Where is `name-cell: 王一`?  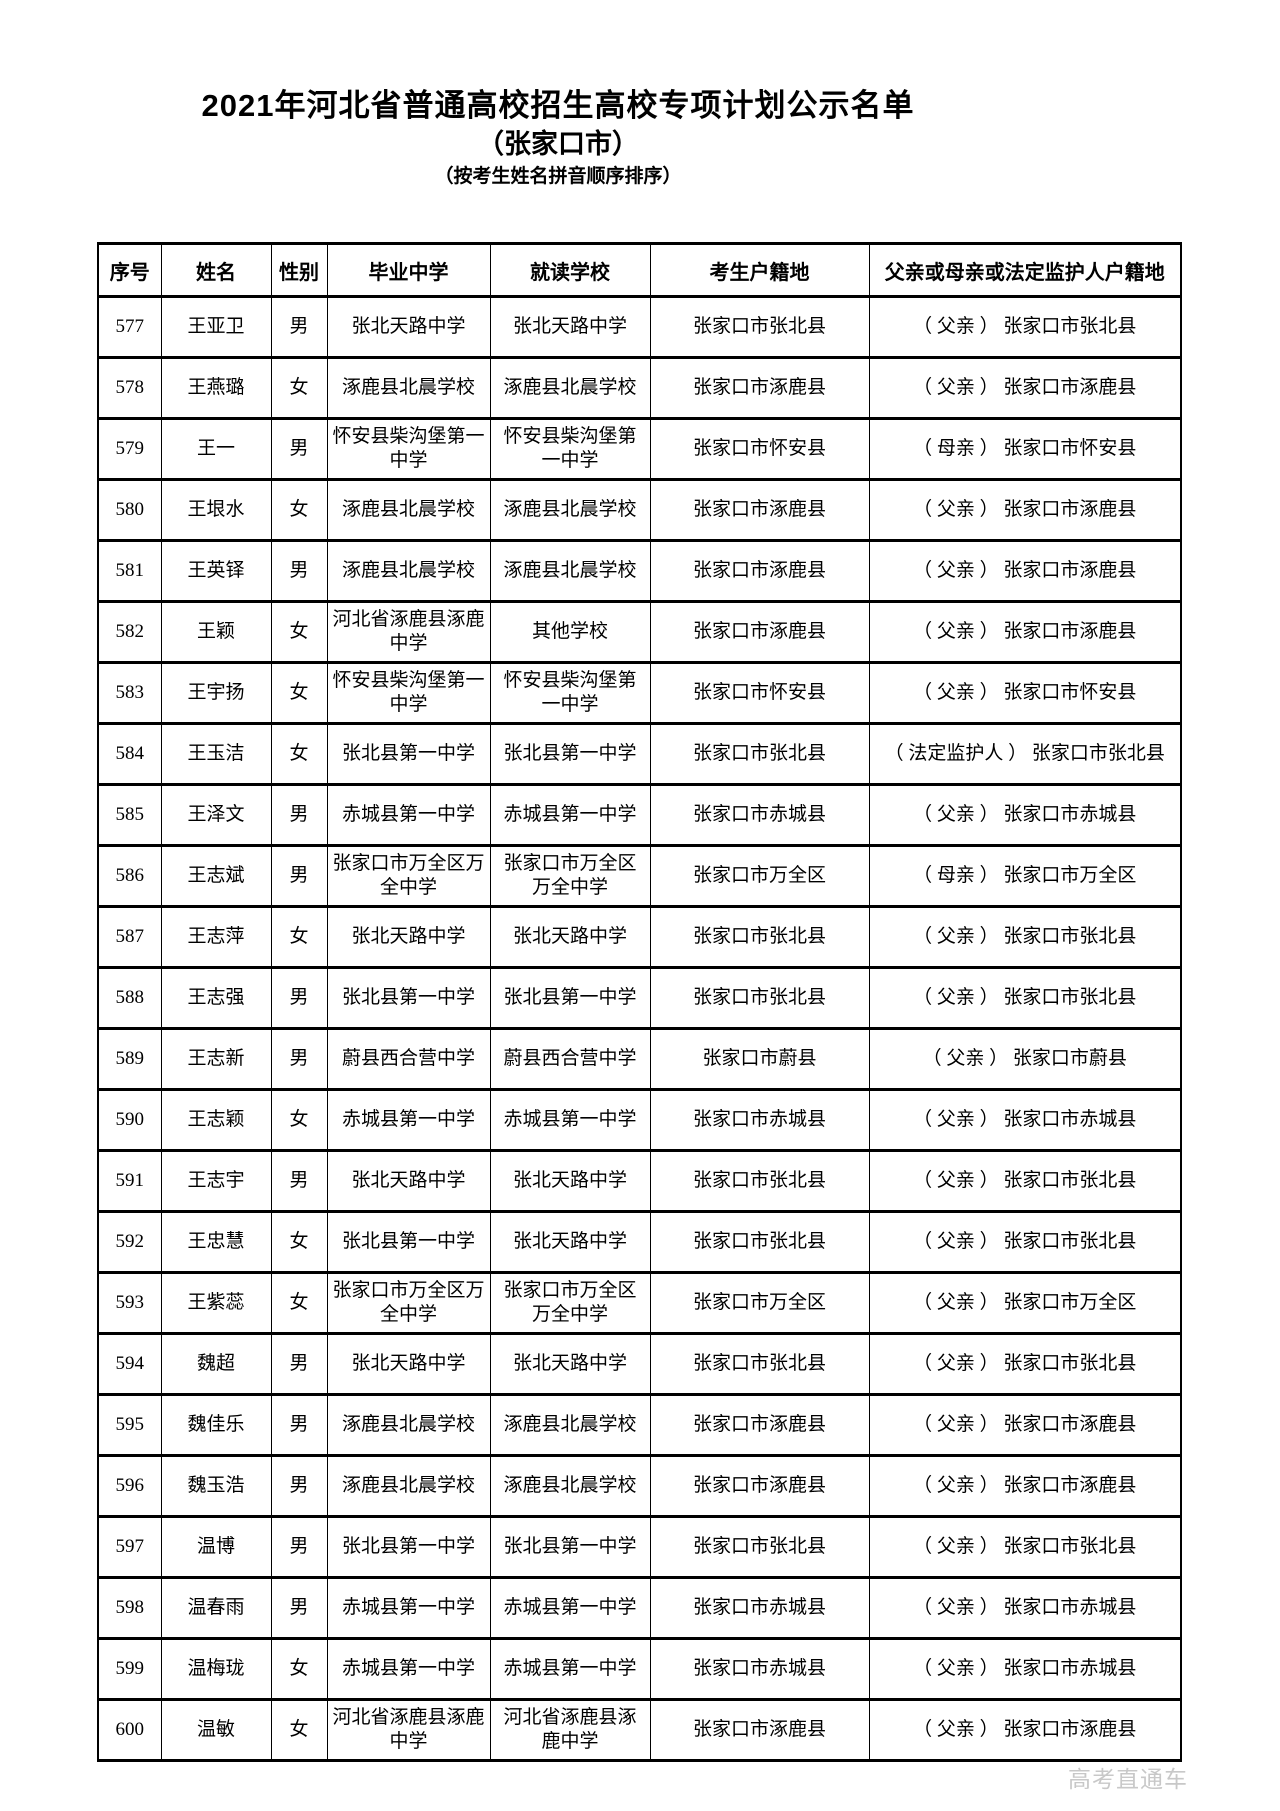
name-cell: 王一 is located at coordinates (216, 449).